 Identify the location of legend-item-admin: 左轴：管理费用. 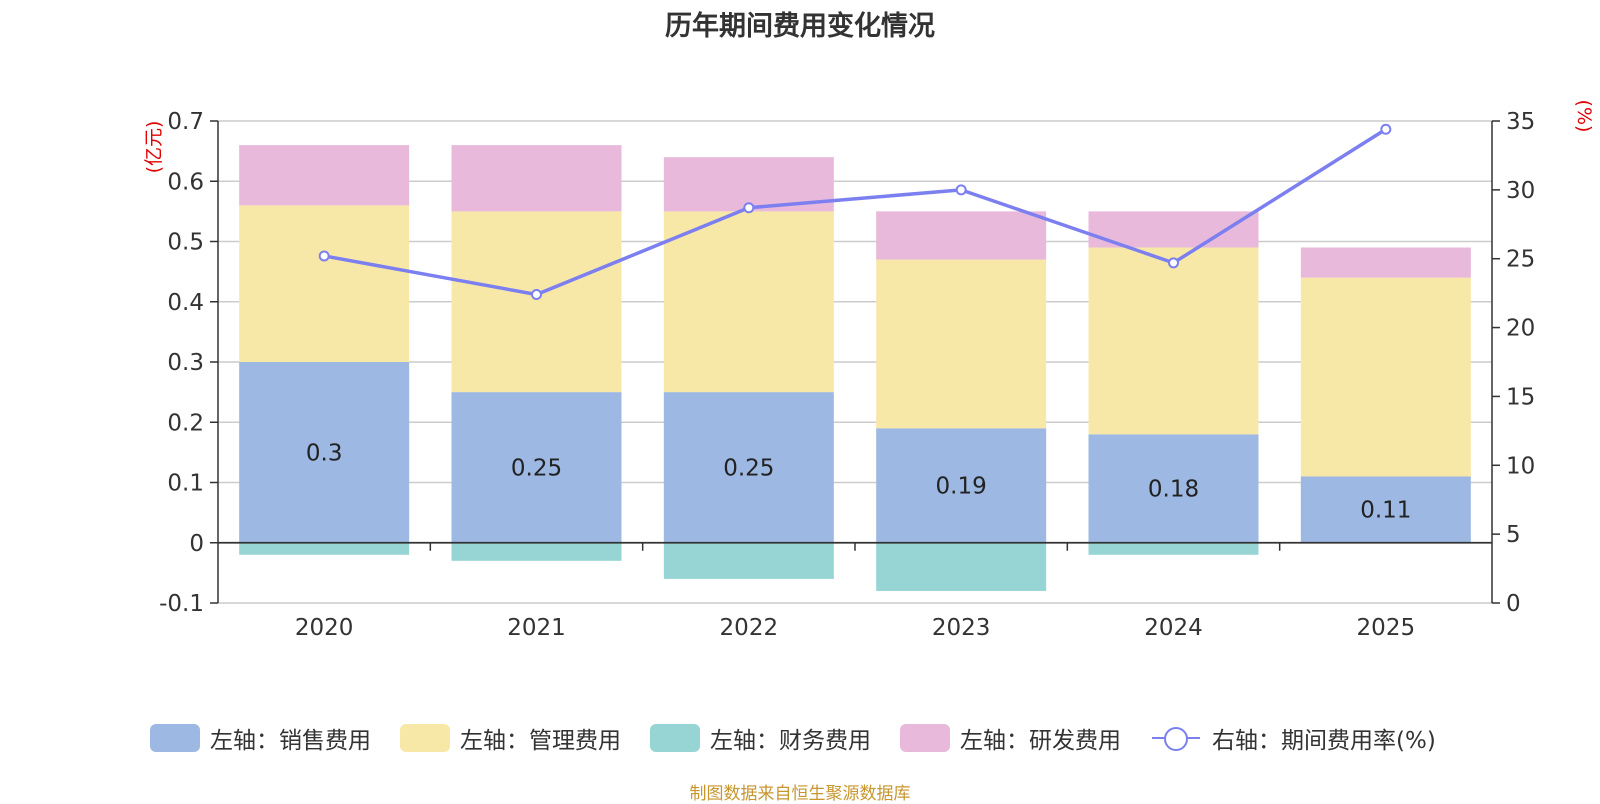
(510, 738).